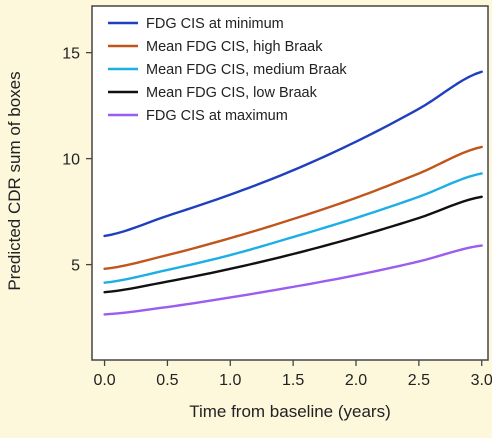 Image resolution: width=492 pixels, height=438 pixels. What do you see at coordinates (293, 380) in the screenshot?
I see `x-tick-label: 1.5` at bounding box center [293, 380].